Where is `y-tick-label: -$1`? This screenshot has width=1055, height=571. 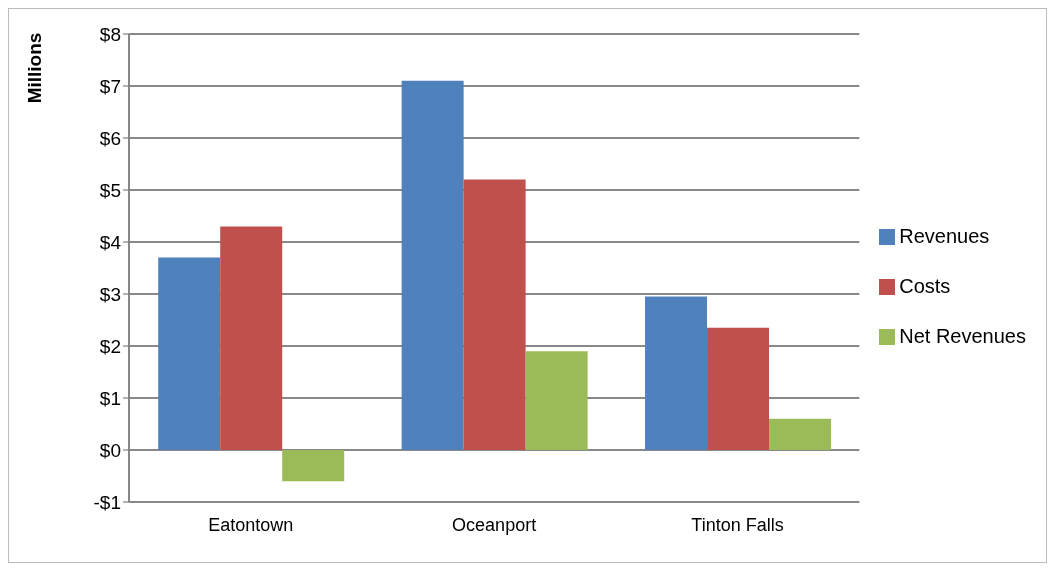
y-tick-label: -$1 is located at coordinates (107, 502).